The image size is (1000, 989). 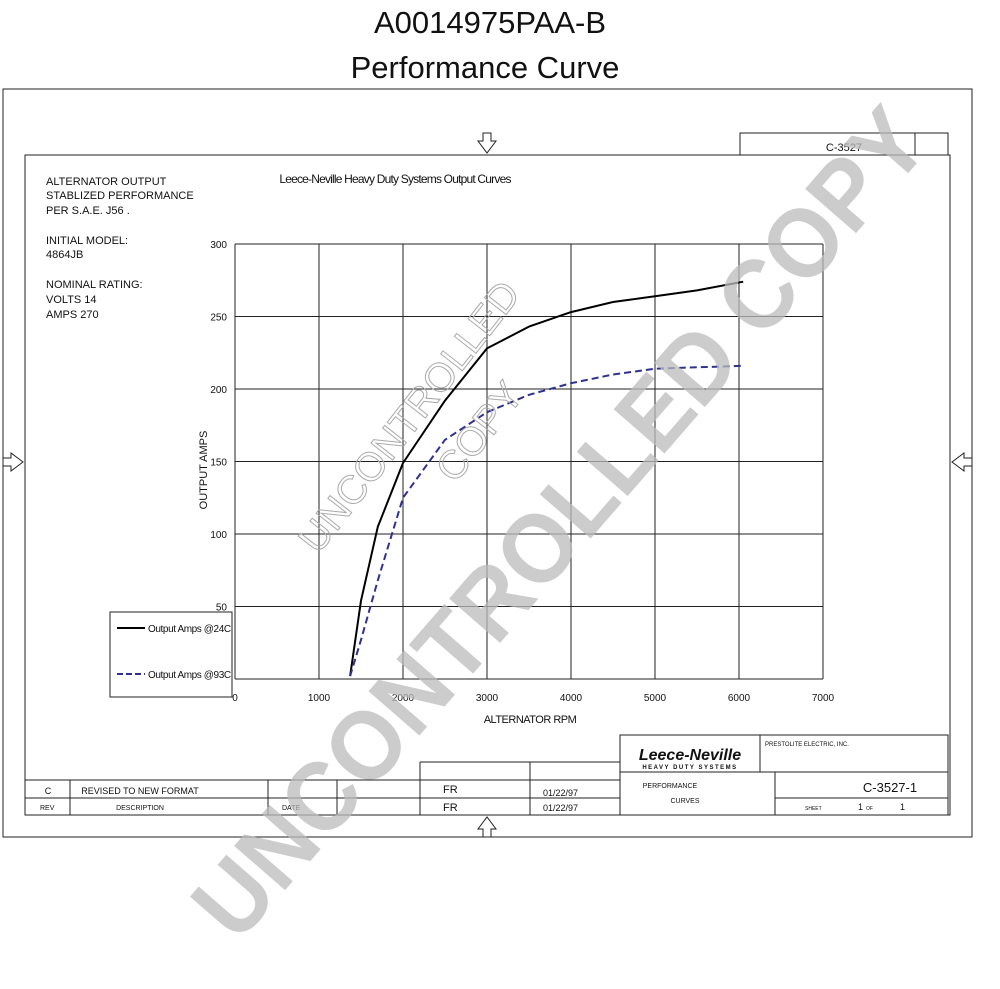 What do you see at coordinates (71, 300) in the screenshot?
I see `note-line: VOLTS 14` at bounding box center [71, 300].